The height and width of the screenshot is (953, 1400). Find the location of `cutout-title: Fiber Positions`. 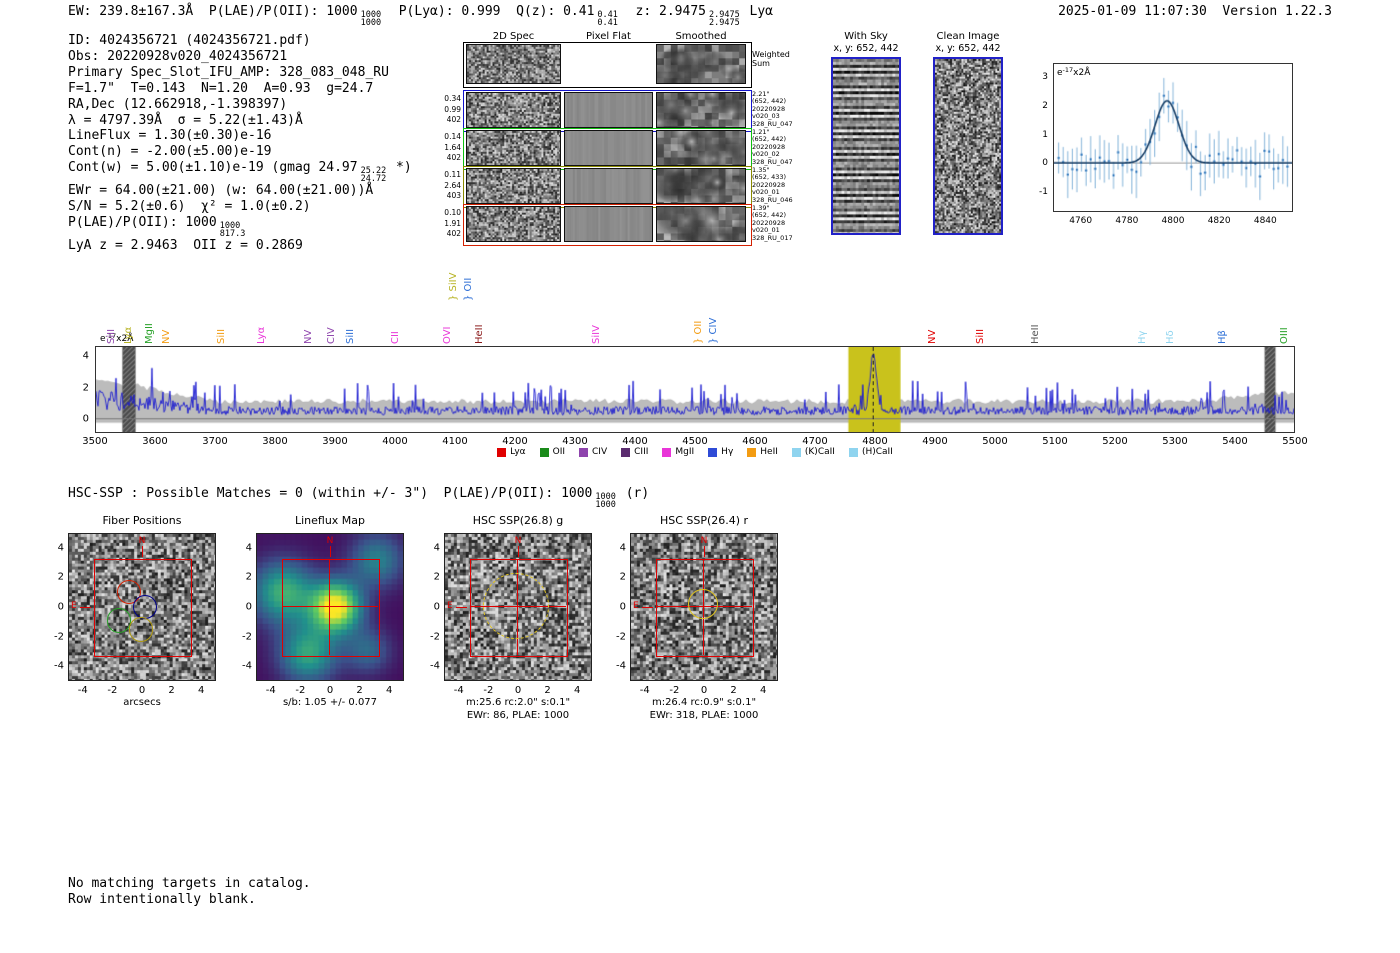

cutout-title: Fiber Positions is located at coordinates (142, 520).